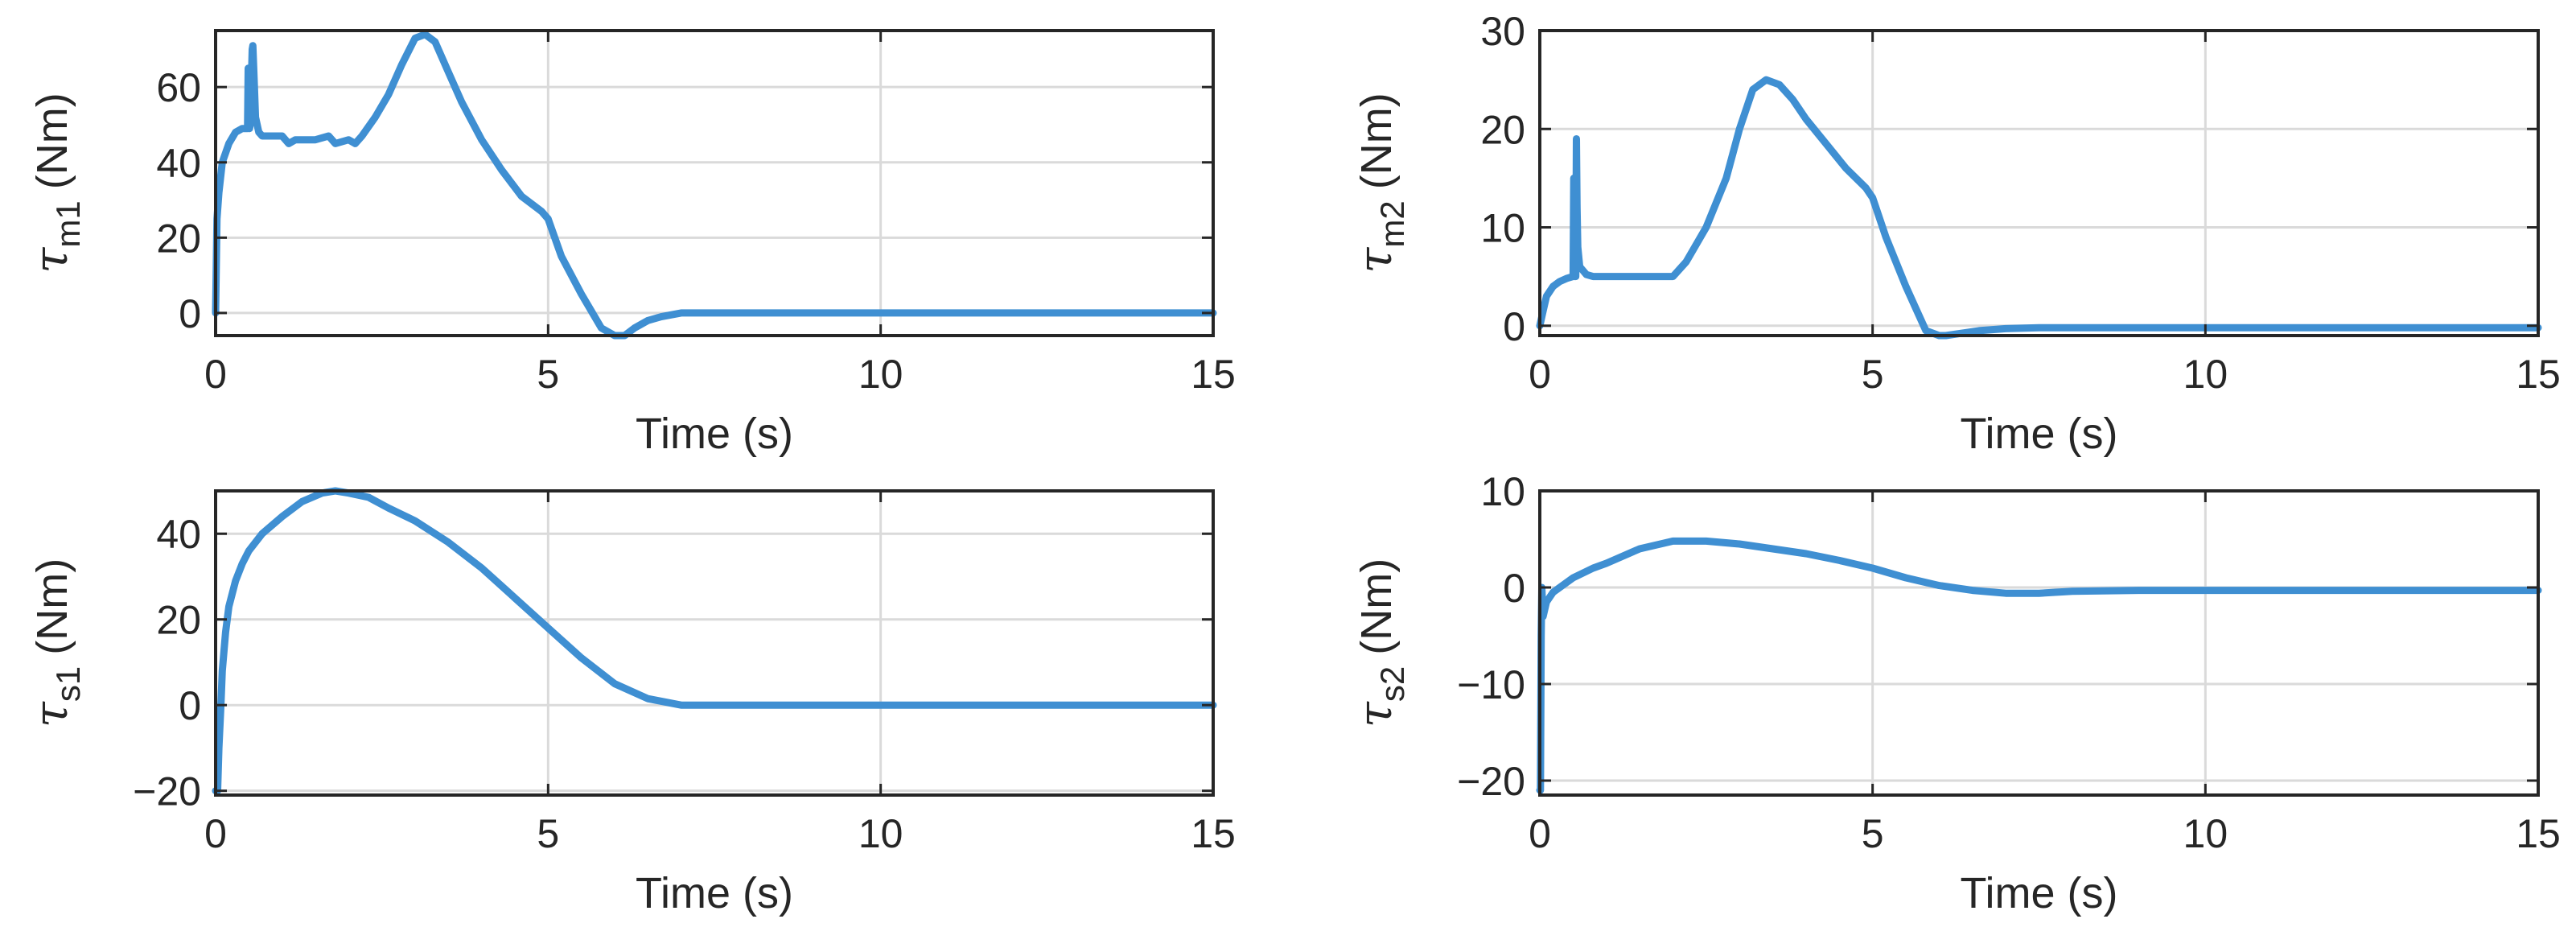 Image resolution: width=2576 pixels, height=952 pixels. I want to click on y-axis-label: τm2 (Nm), so click(1379, 183).